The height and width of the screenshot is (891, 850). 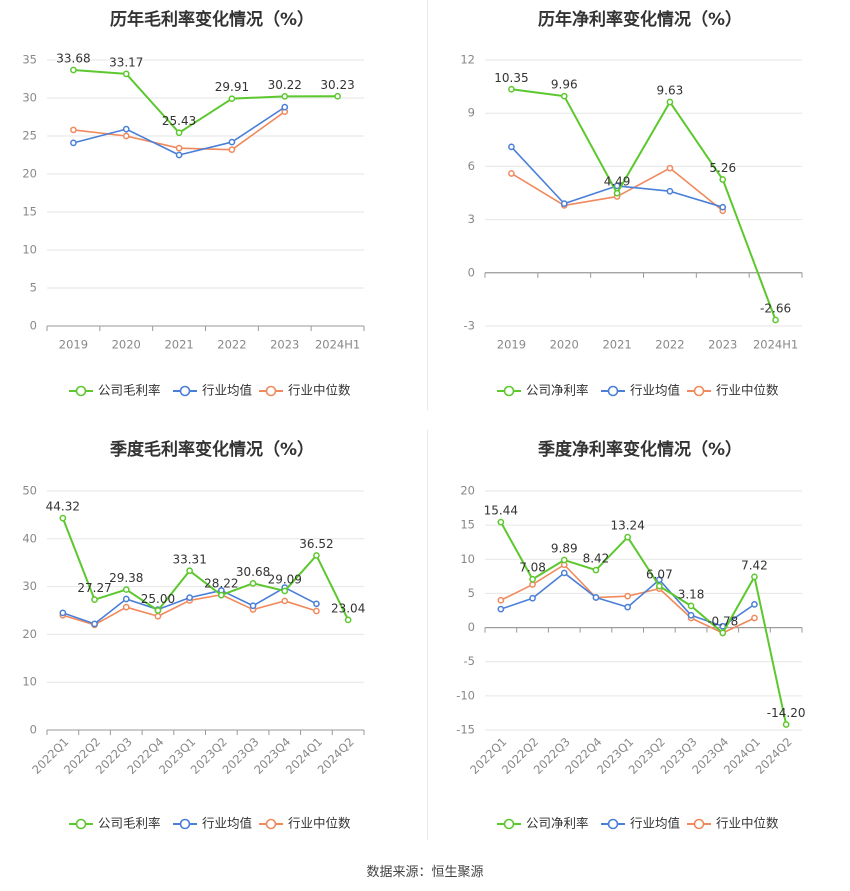 What do you see at coordinates (465, 730) in the screenshot?
I see `y-tick-label: -15` at bounding box center [465, 730].